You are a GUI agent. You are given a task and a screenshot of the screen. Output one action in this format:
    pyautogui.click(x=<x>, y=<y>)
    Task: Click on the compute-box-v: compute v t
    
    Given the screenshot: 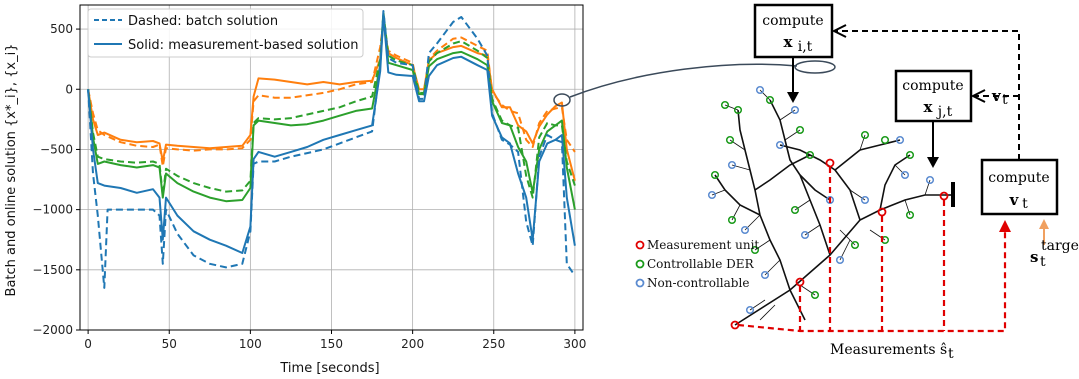 What is the action you would take?
    pyautogui.click(x=1019, y=187)
    